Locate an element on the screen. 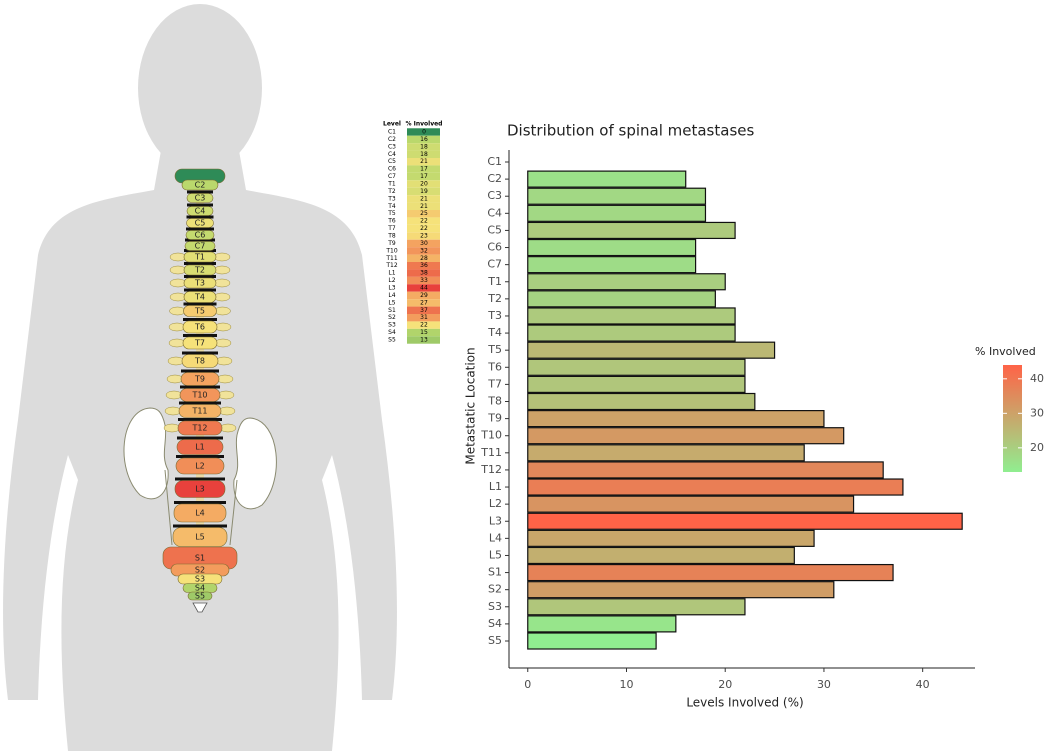  table-level: T10 is located at coordinates (391, 250).